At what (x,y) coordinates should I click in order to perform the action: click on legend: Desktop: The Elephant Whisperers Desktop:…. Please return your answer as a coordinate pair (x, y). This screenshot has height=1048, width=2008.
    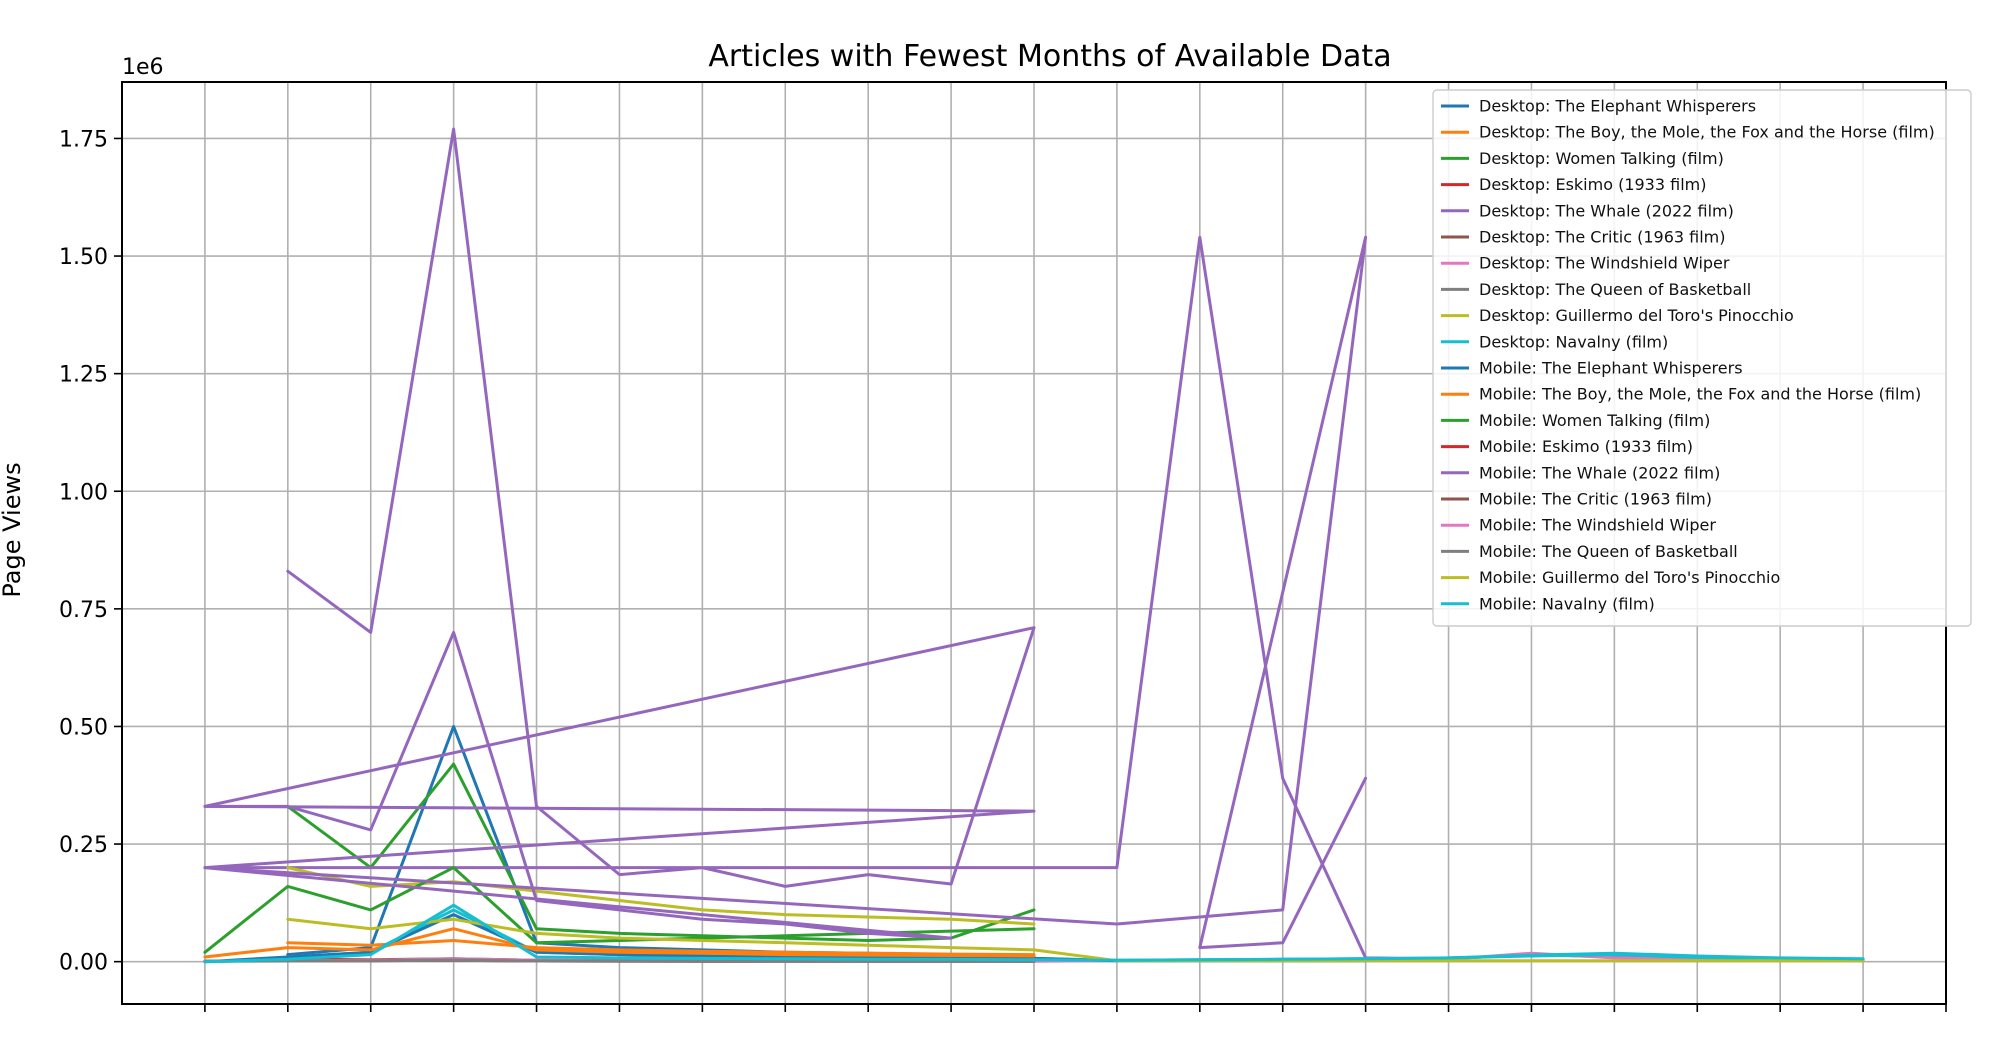
    Looking at the image, I should click on (1702, 358).